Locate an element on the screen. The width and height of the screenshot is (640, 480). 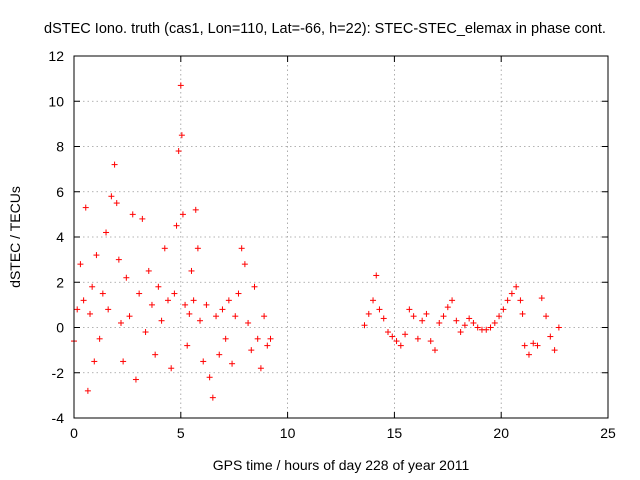
y-tick-label: 2 is located at coordinates (60, 282).